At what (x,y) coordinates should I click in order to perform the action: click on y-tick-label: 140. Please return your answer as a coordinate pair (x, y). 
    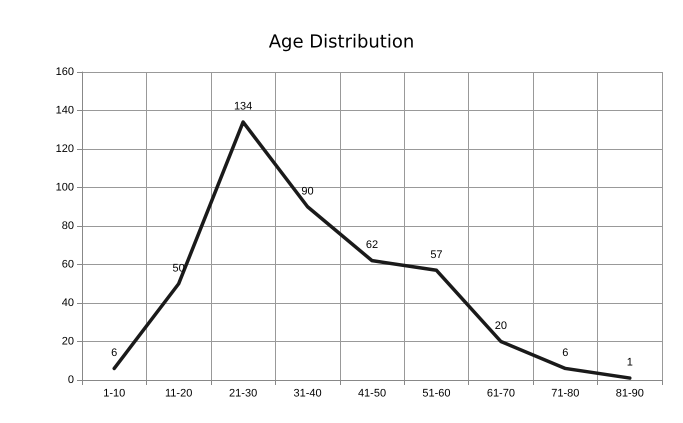
    Looking at the image, I should click on (65, 110).